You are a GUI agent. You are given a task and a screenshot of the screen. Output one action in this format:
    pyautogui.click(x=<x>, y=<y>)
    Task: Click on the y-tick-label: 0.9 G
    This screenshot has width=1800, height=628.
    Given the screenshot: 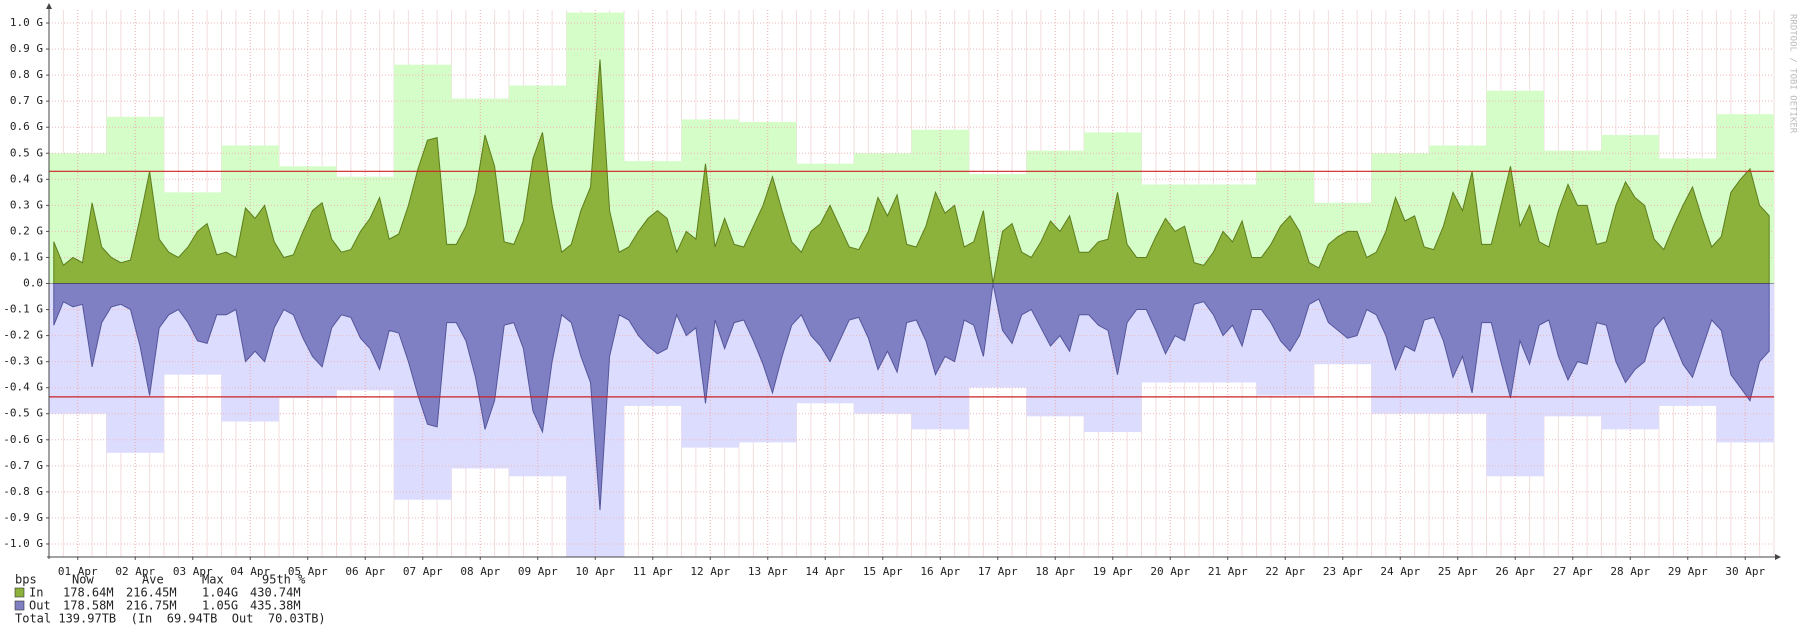 What is the action you would take?
    pyautogui.click(x=26, y=48)
    